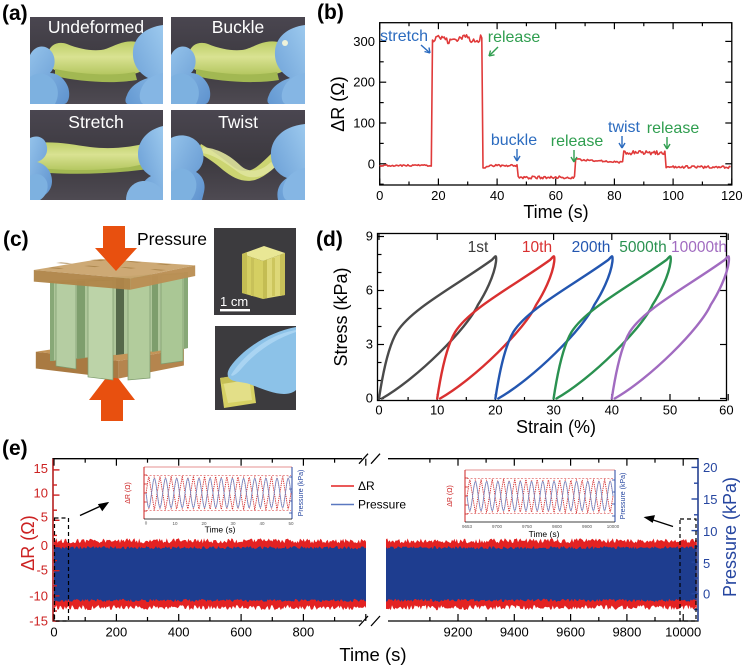  I want to click on svg-text: Twist, so click(238, 122).